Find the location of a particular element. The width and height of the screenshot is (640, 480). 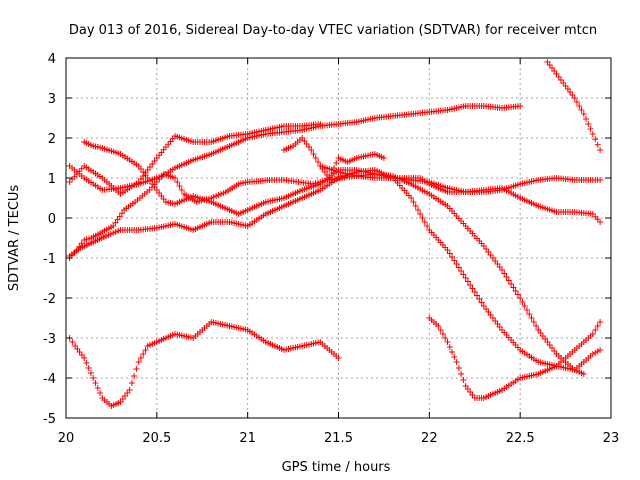

series-4-points is located at coordinates (295, 148).